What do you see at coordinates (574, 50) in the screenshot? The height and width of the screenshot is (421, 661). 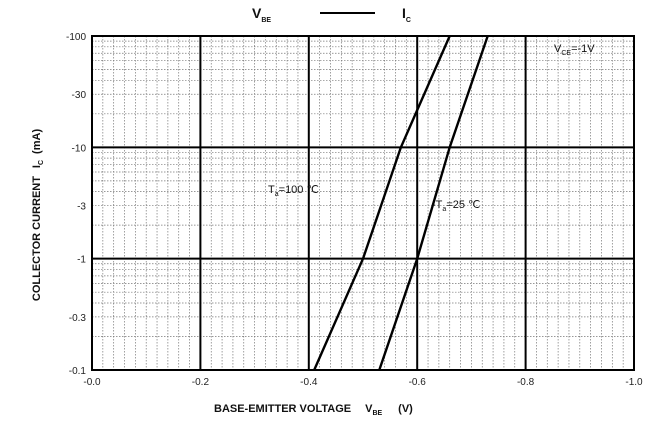 I see `condition-label: VCE=-1V` at bounding box center [574, 50].